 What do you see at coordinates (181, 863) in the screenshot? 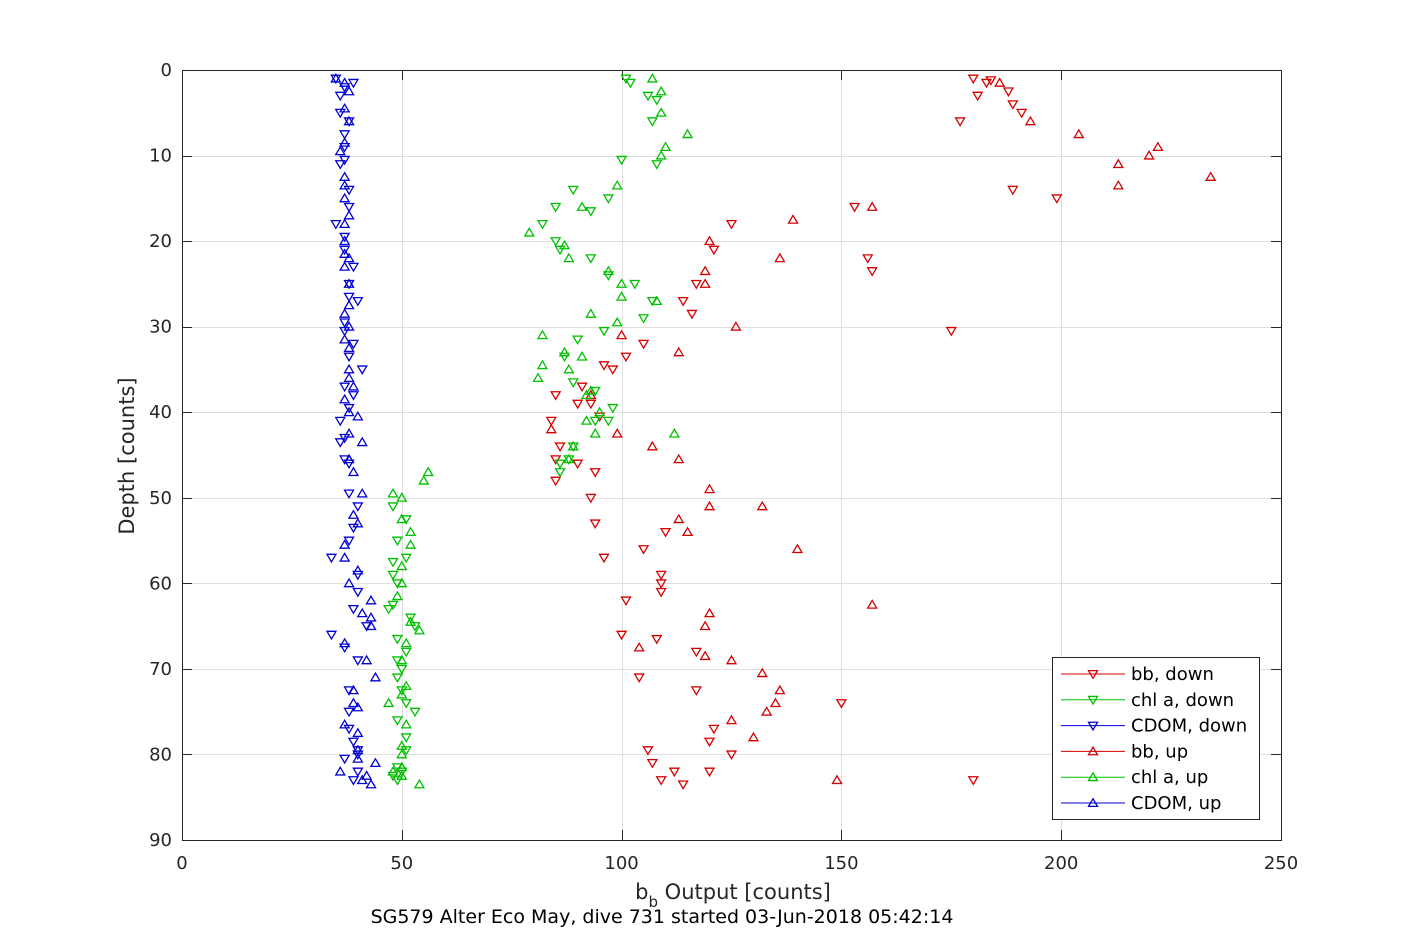
I see `x-tick-label: 0` at bounding box center [181, 863].